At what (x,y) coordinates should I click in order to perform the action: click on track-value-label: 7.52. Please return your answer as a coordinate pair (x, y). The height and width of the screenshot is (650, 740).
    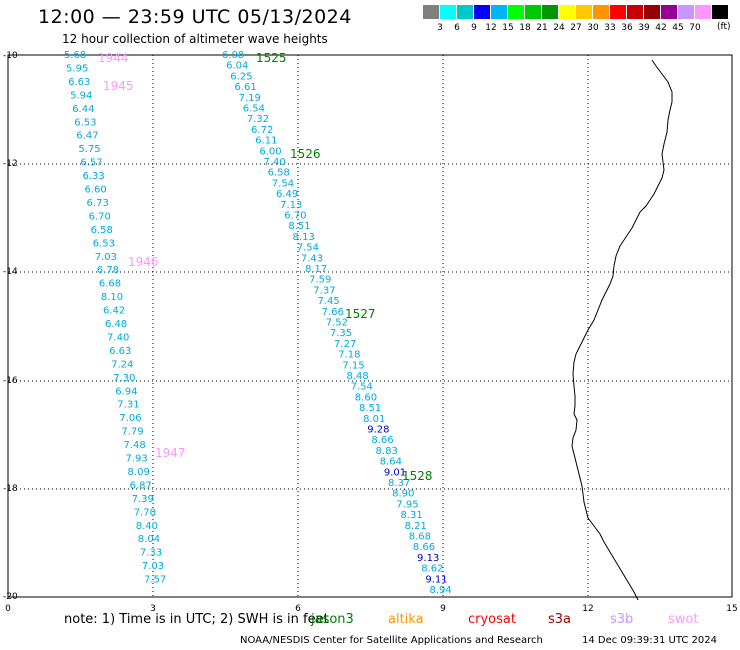
    Looking at the image, I should click on (337, 323).